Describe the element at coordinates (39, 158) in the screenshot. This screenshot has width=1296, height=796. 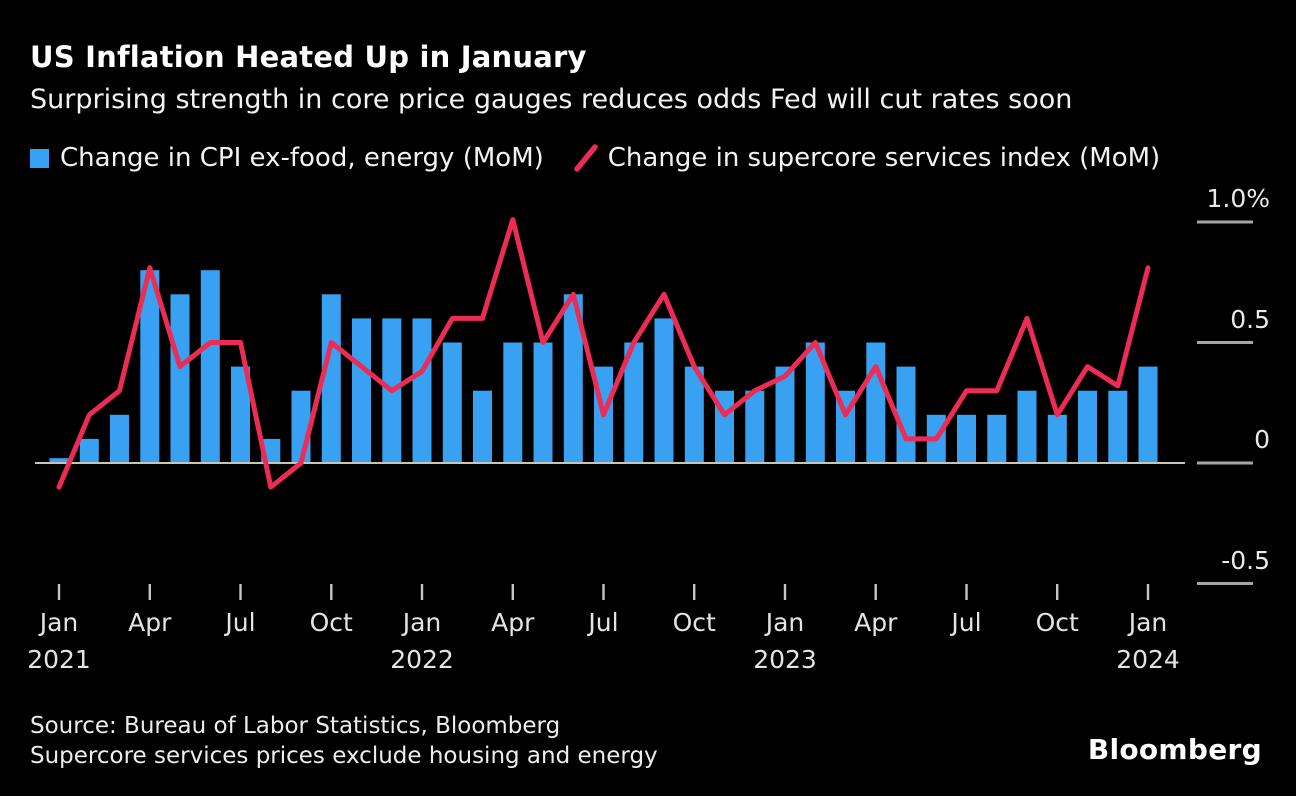
I see `cpi-bar-swatch-icon` at that location.